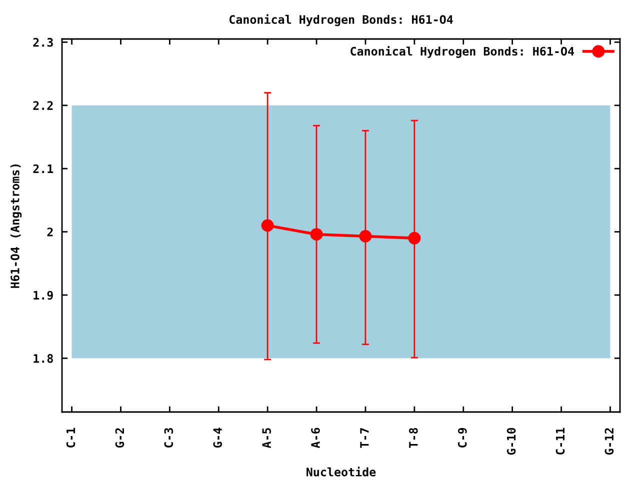 This screenshot has height=480, width=640. What do you see at coordinates (71, 438) in the screenshot?
I see `x-tick-label: C-1` at bounding box center [71, 438].